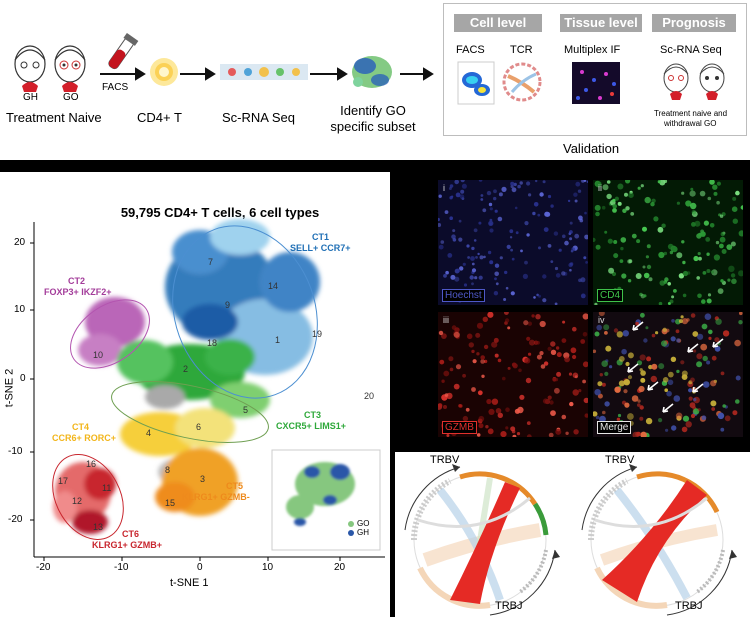 This screenshot has height=617, width=750. I want to click on chord-left, so click(482, 540).